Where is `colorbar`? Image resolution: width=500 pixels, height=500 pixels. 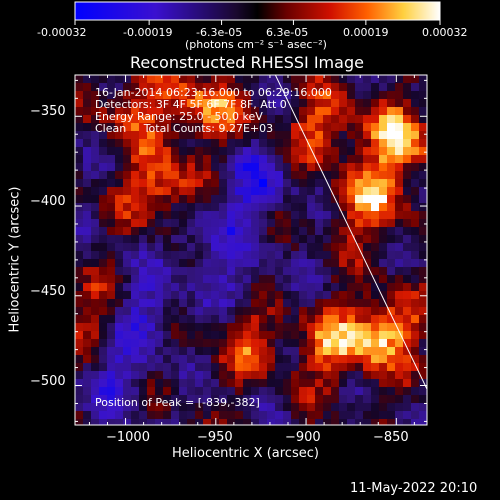 colorbar is located at coordinates (257, 13).